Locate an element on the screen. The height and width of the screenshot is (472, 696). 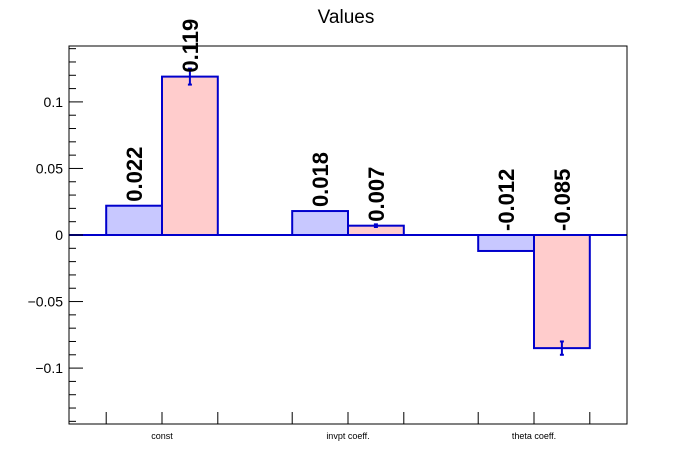
data-label-2-1: 0.119 is located at coordinates (190, 46).